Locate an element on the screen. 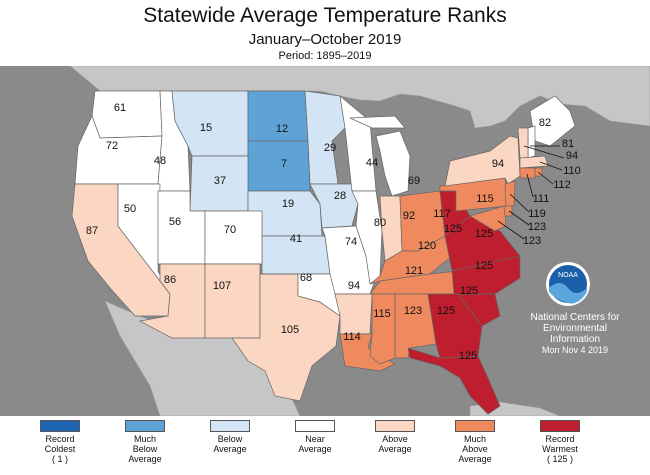 The width and height of the screenshot is (650, 475). rank-label-vt: 94 is located at coordinates (572, 156).